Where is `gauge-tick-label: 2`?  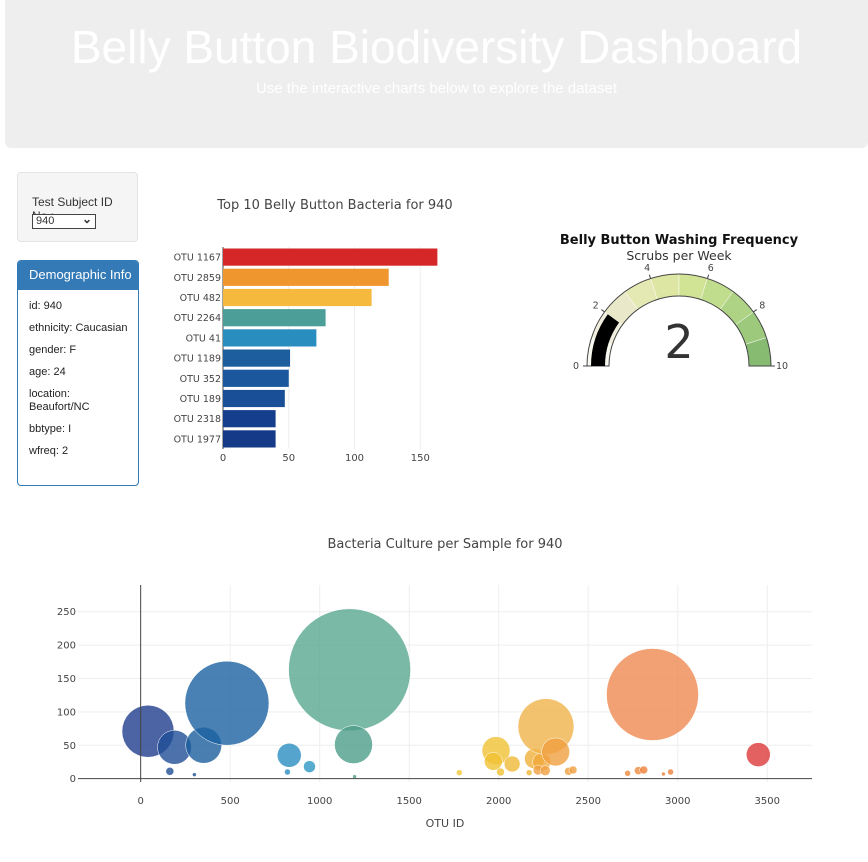
gauge-tick-label: 2 is located at coordinates (596, 305).